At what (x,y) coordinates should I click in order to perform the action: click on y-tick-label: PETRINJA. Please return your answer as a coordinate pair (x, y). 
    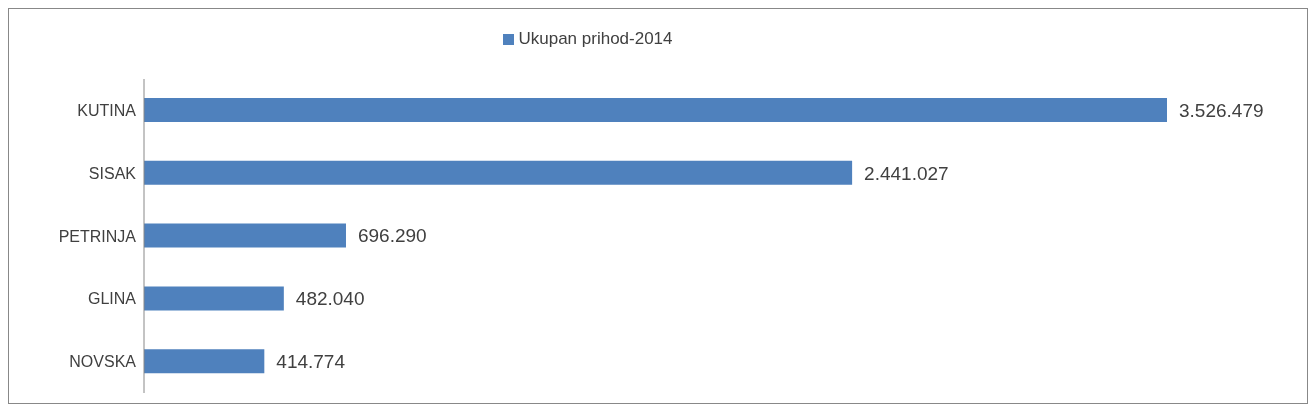
    Looking at the image, I should click on (97, 236).